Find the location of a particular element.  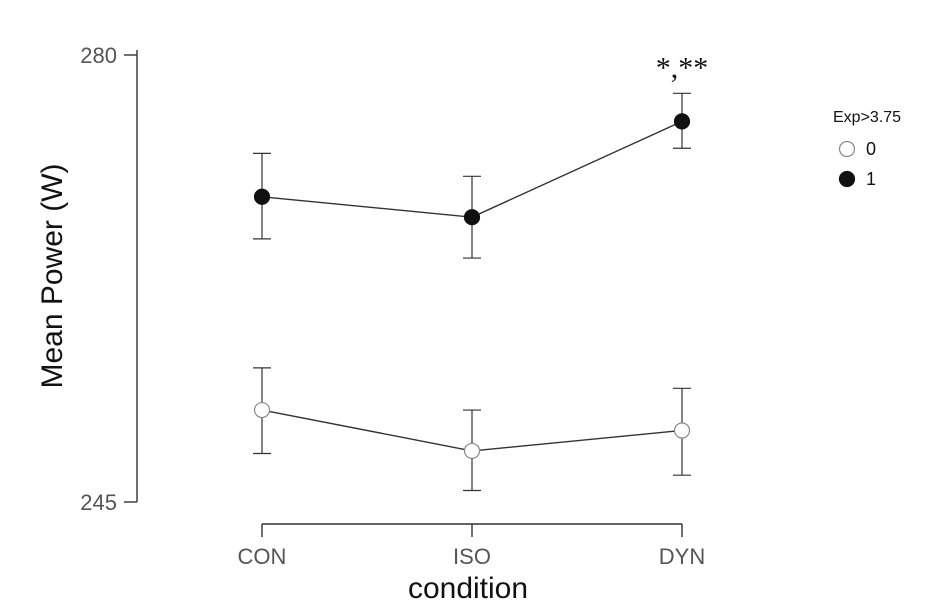

legend: Exp>3.75 0 1 is located at coordinates (867, 149).